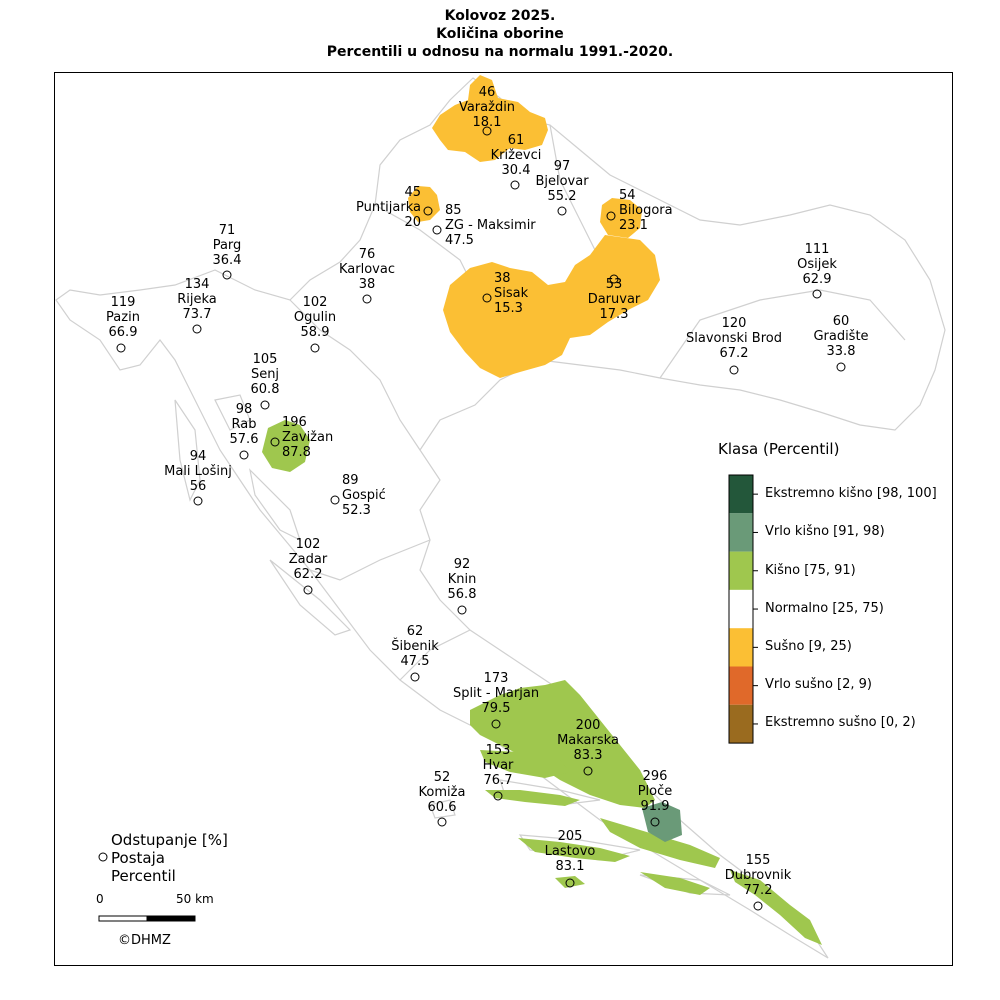 This screenshot has height=1000, width=1000. What do you see at coordinates (232, 412) in the screenshot?
I see `island-krk` at bounding box center [232, 412].